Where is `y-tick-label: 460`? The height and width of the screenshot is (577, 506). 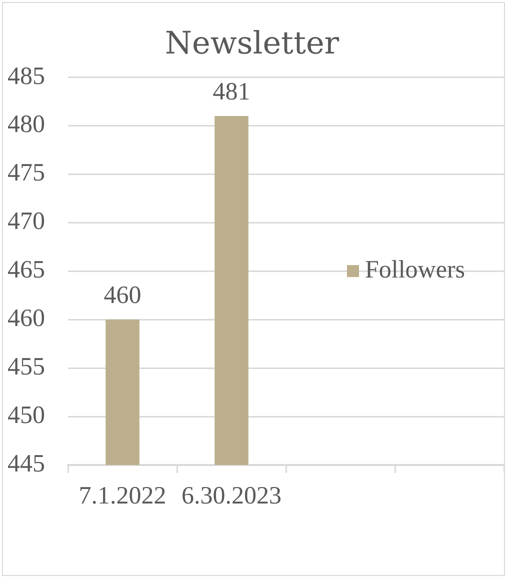
y-tick-label: 460 is located at coordinates (26, 318).